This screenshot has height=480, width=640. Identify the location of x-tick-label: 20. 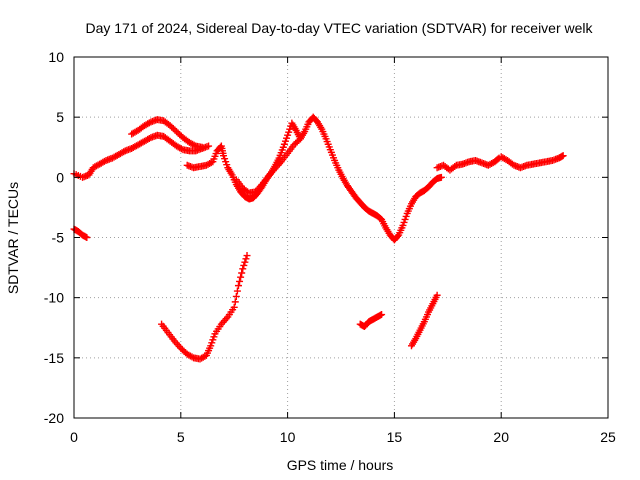
(501, 437).